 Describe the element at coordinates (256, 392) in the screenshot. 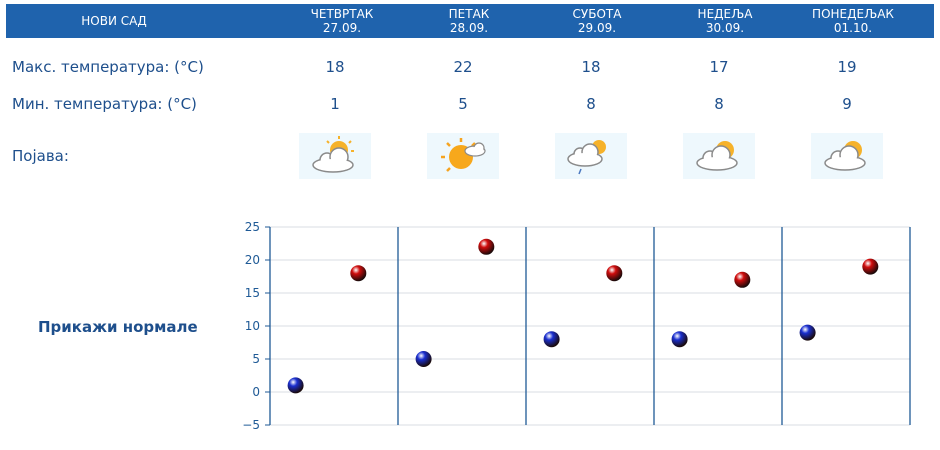

I see `y-tick-label: 0` at that location.